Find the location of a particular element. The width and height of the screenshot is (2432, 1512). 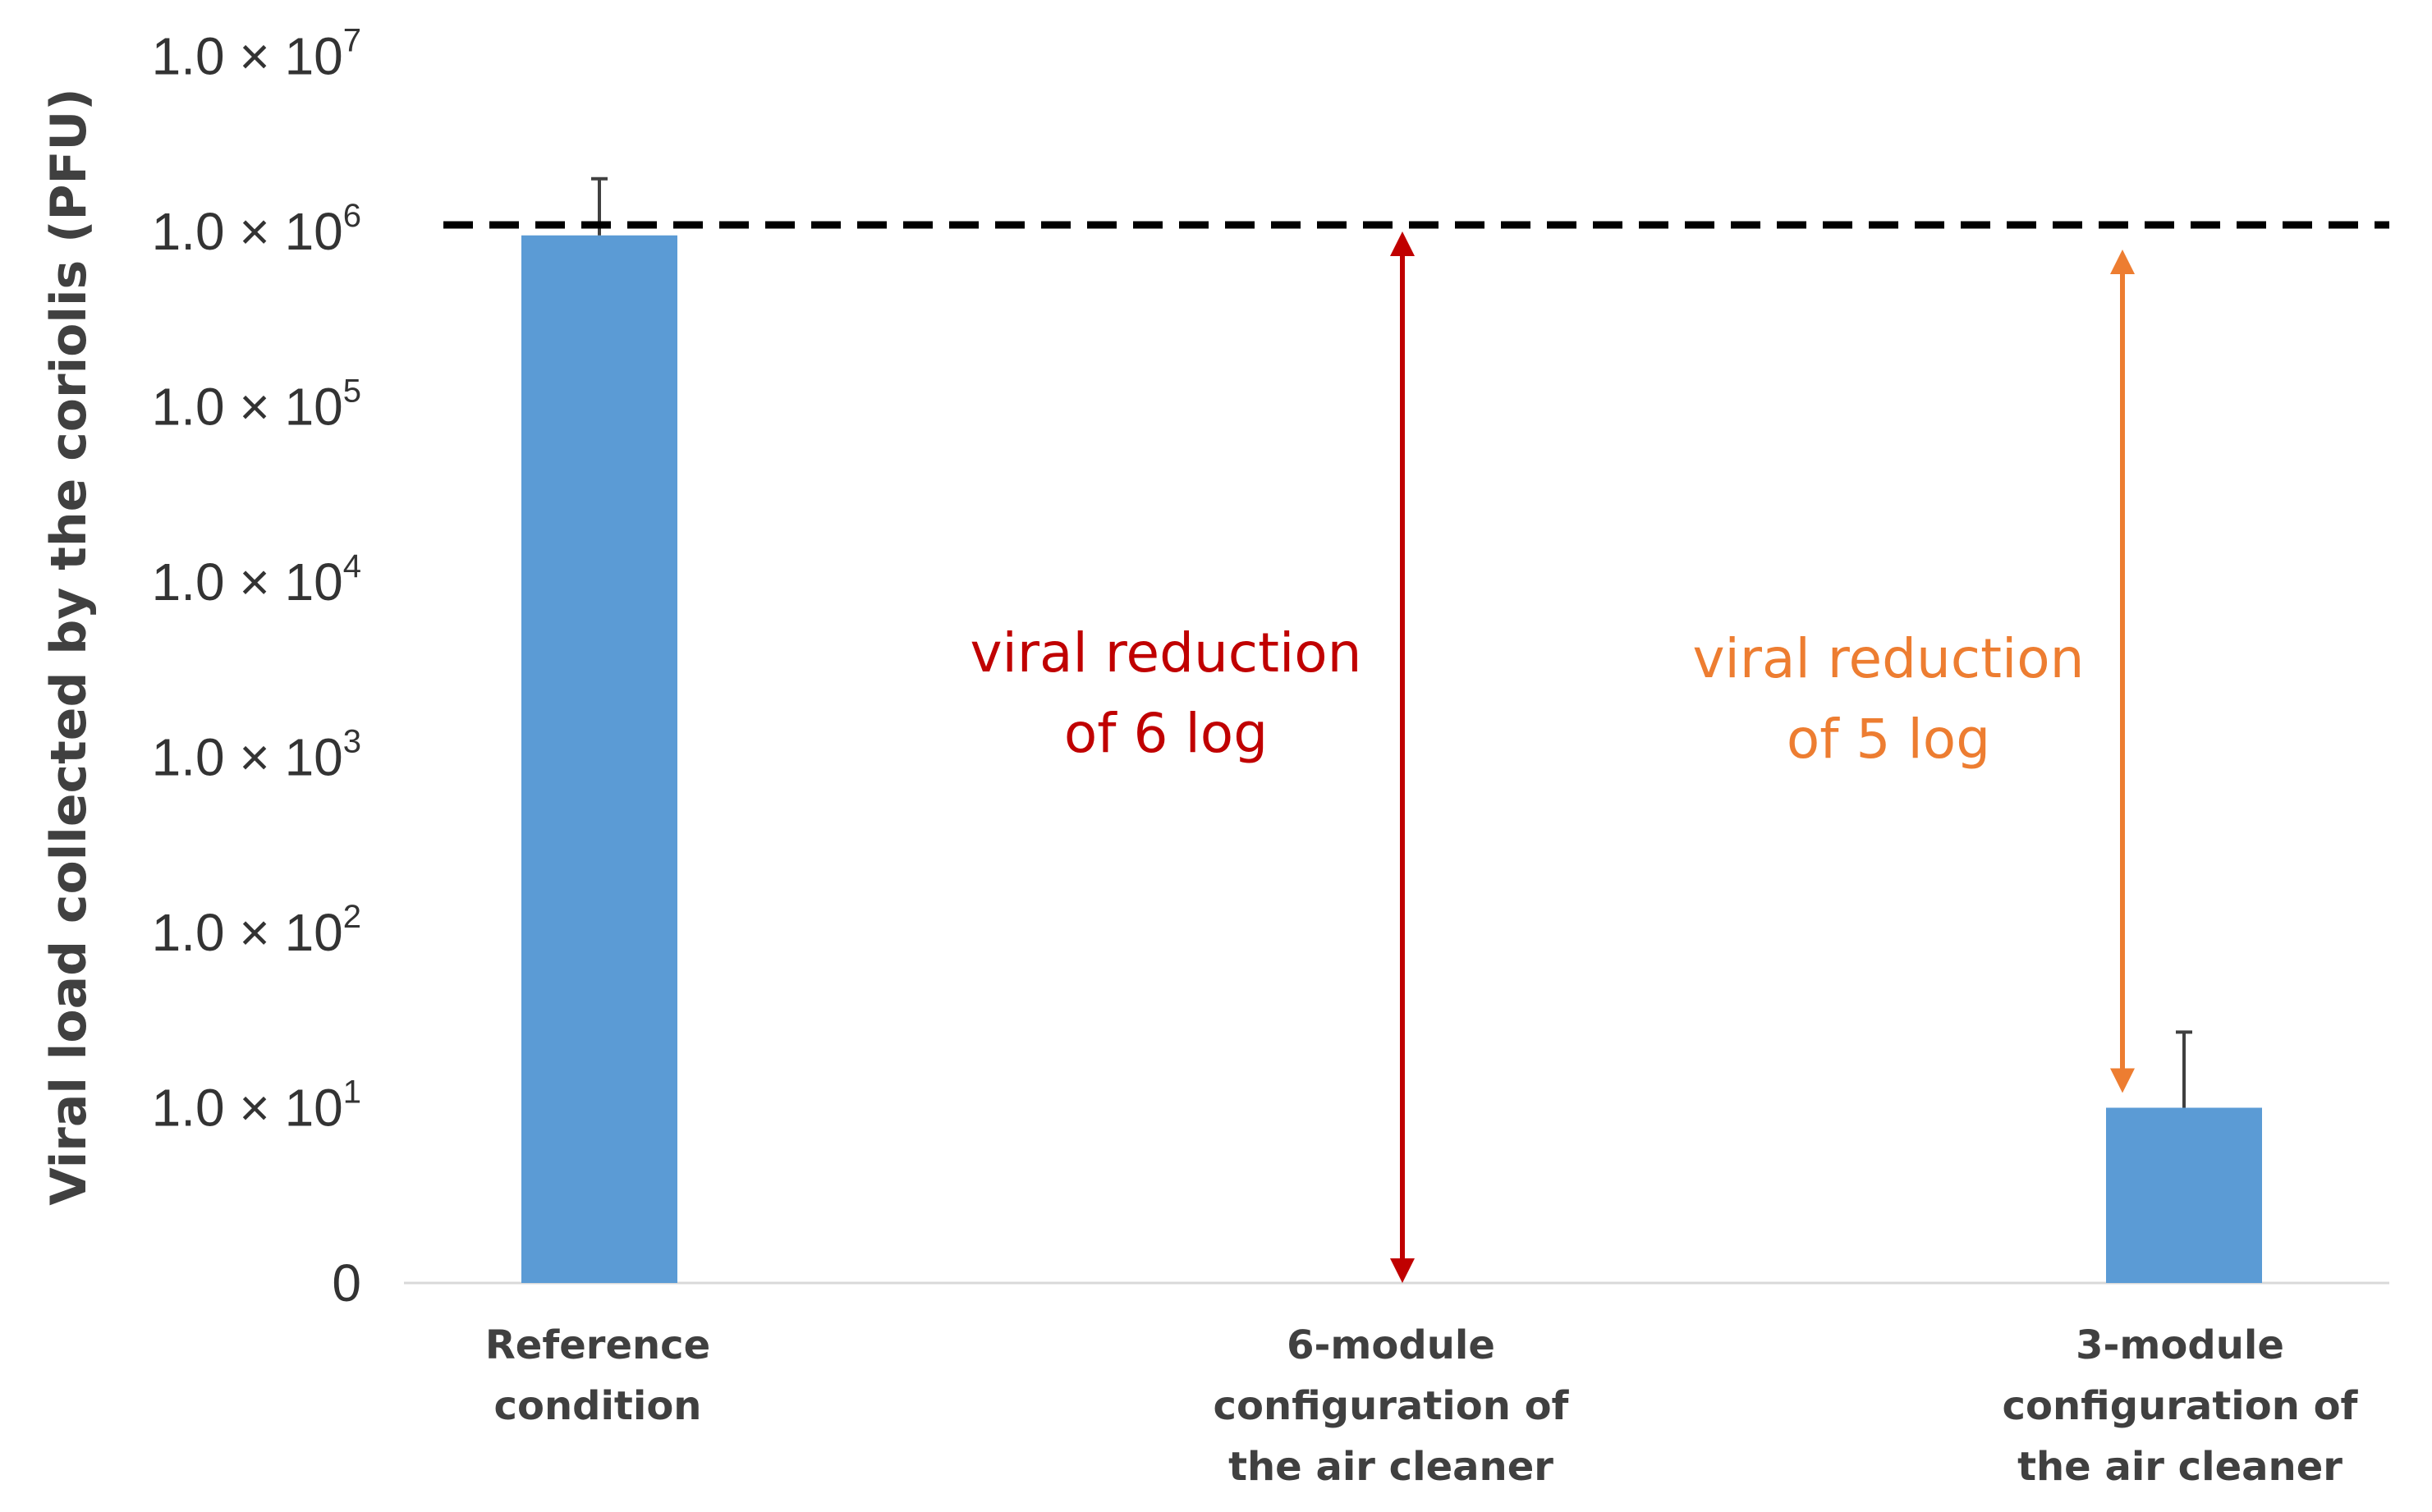

y-tick-label: 1.0 × 10² is located at coordinates (256, 930).